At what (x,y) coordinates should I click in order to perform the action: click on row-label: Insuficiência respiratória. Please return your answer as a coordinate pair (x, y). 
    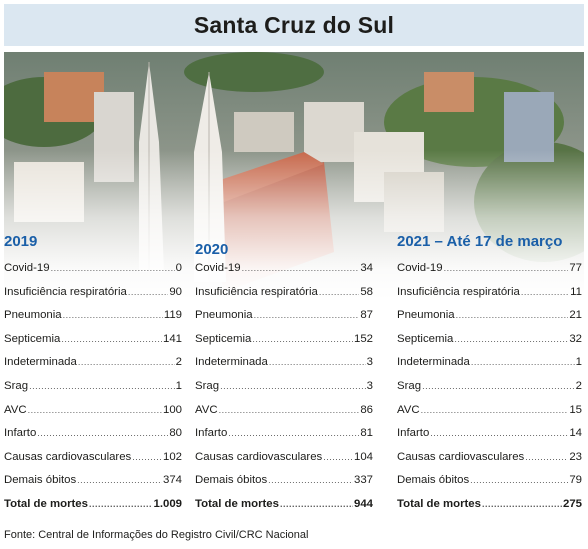
    Looking at the image, I should click on (65, 291).